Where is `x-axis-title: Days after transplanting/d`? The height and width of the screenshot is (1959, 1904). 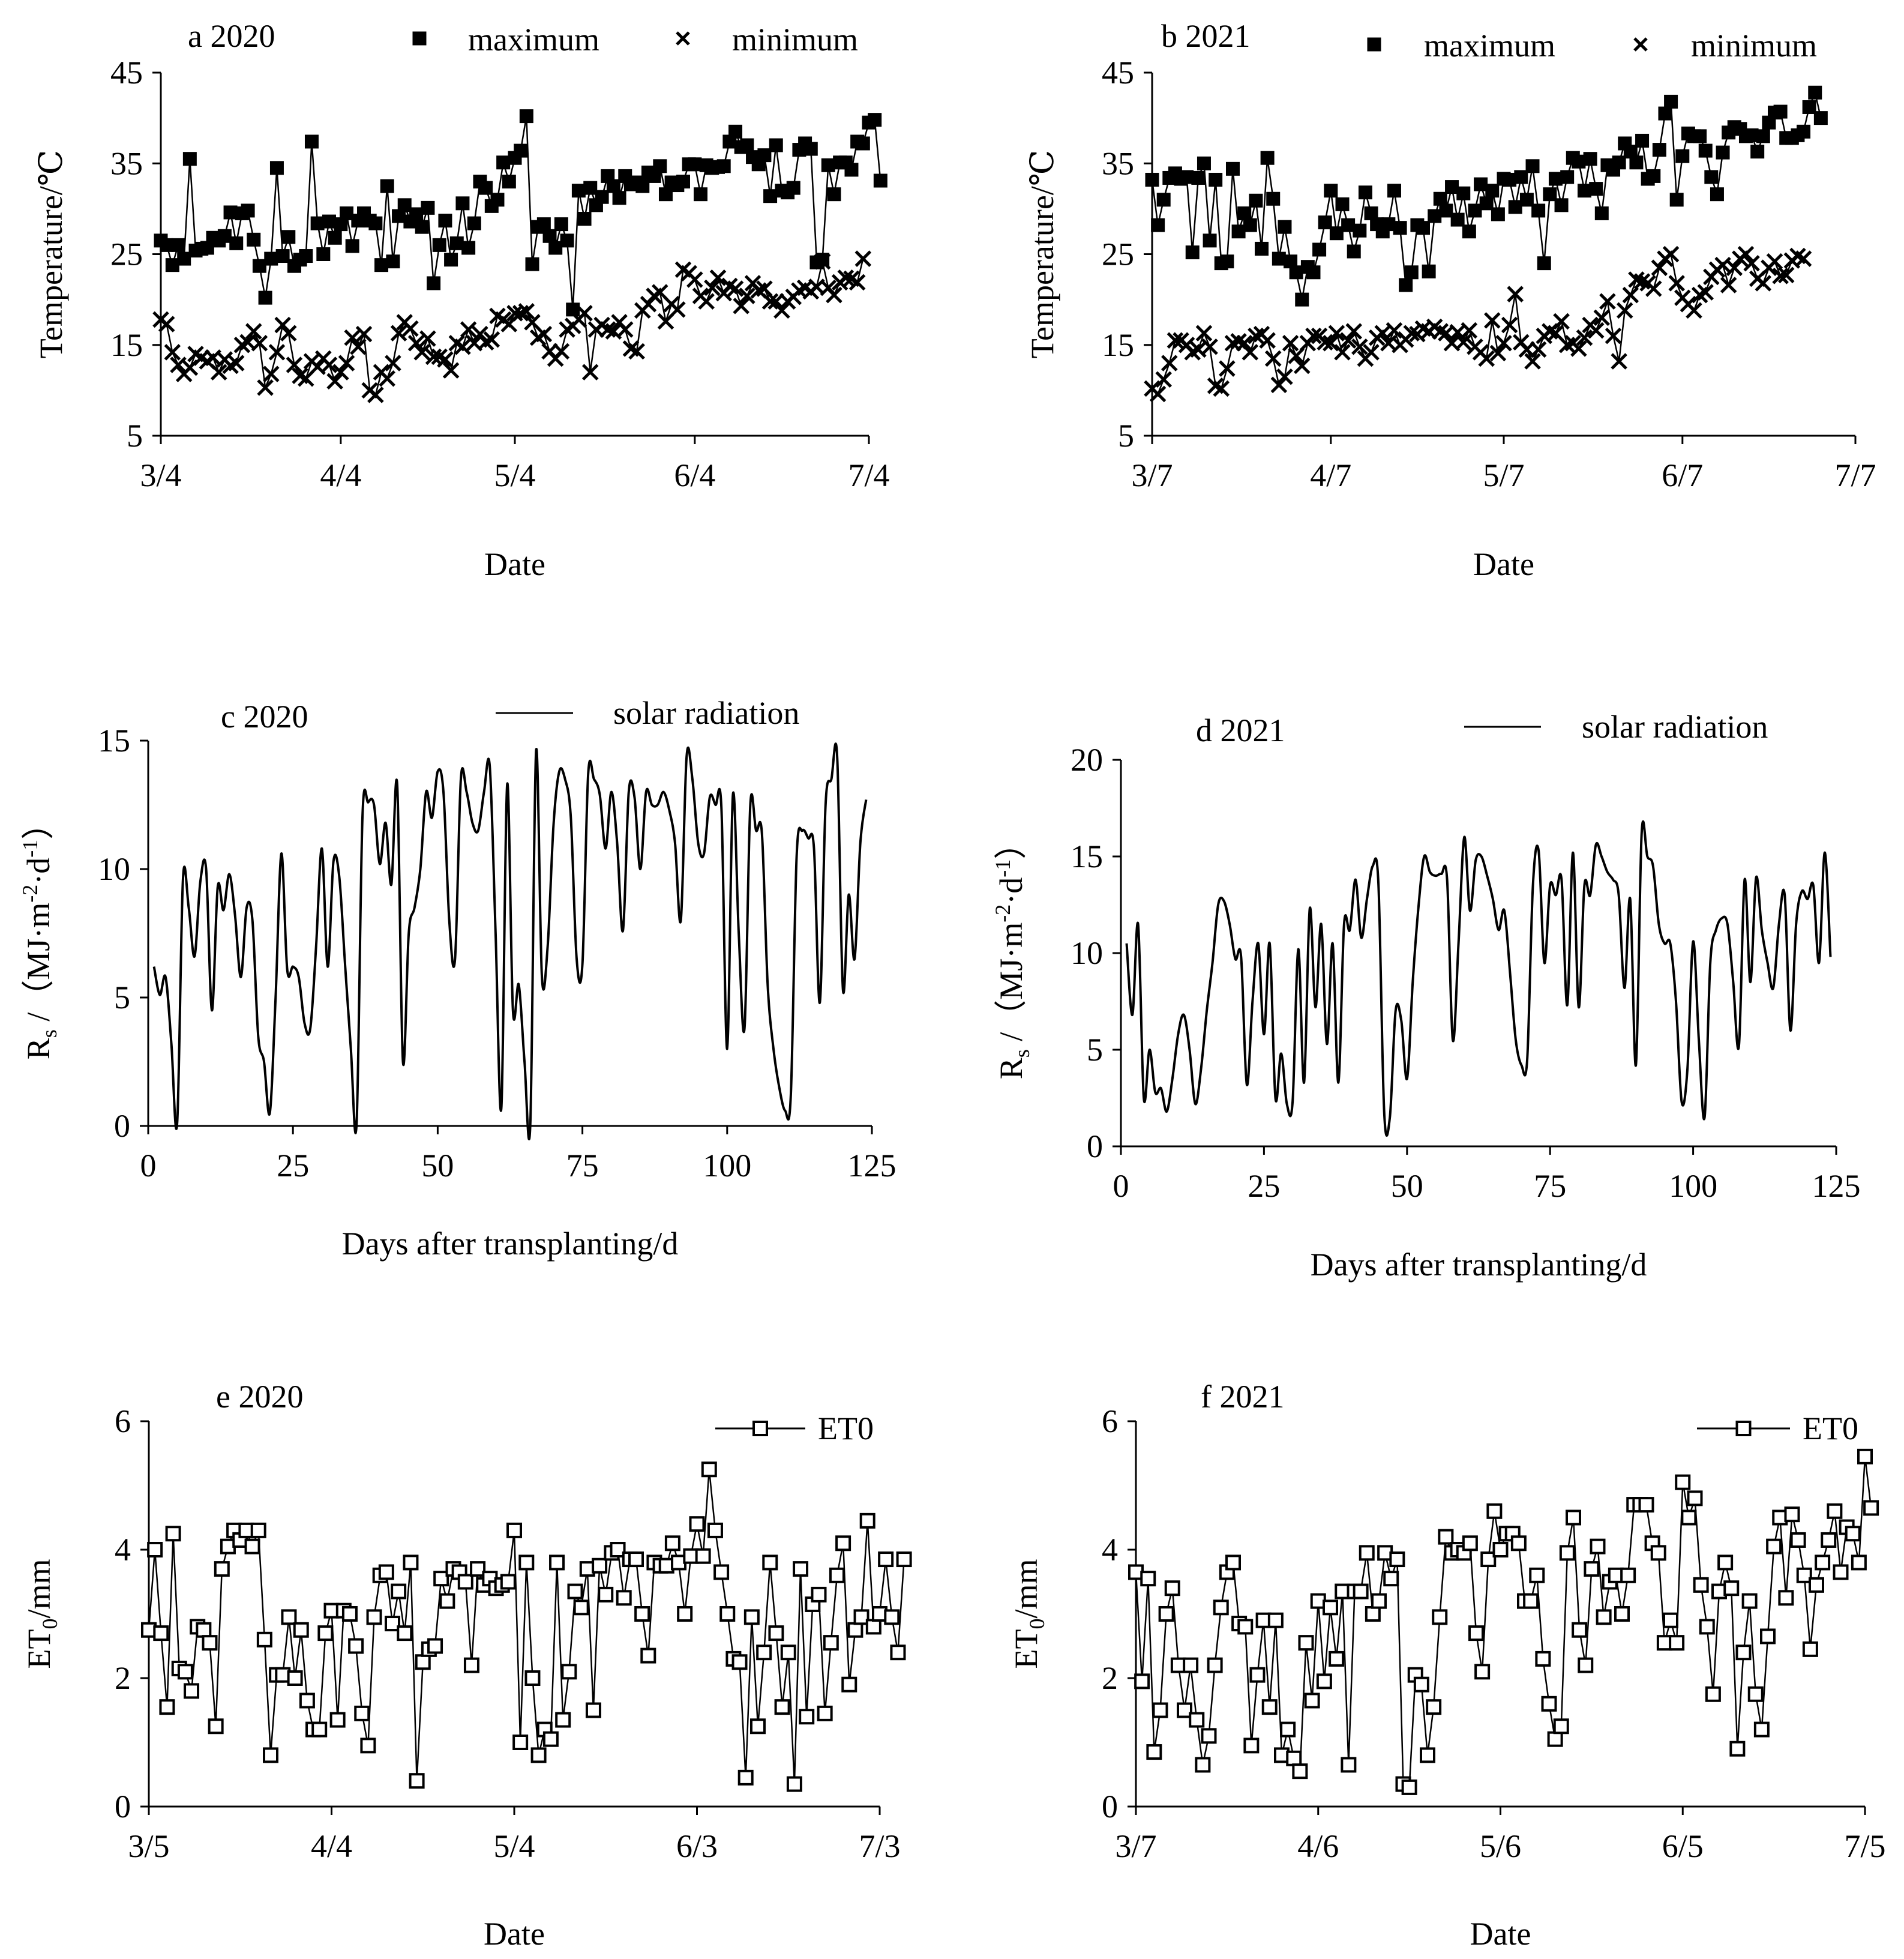
x-axis-title: Days after transplanting/d is located at coordinates (511, 1244).